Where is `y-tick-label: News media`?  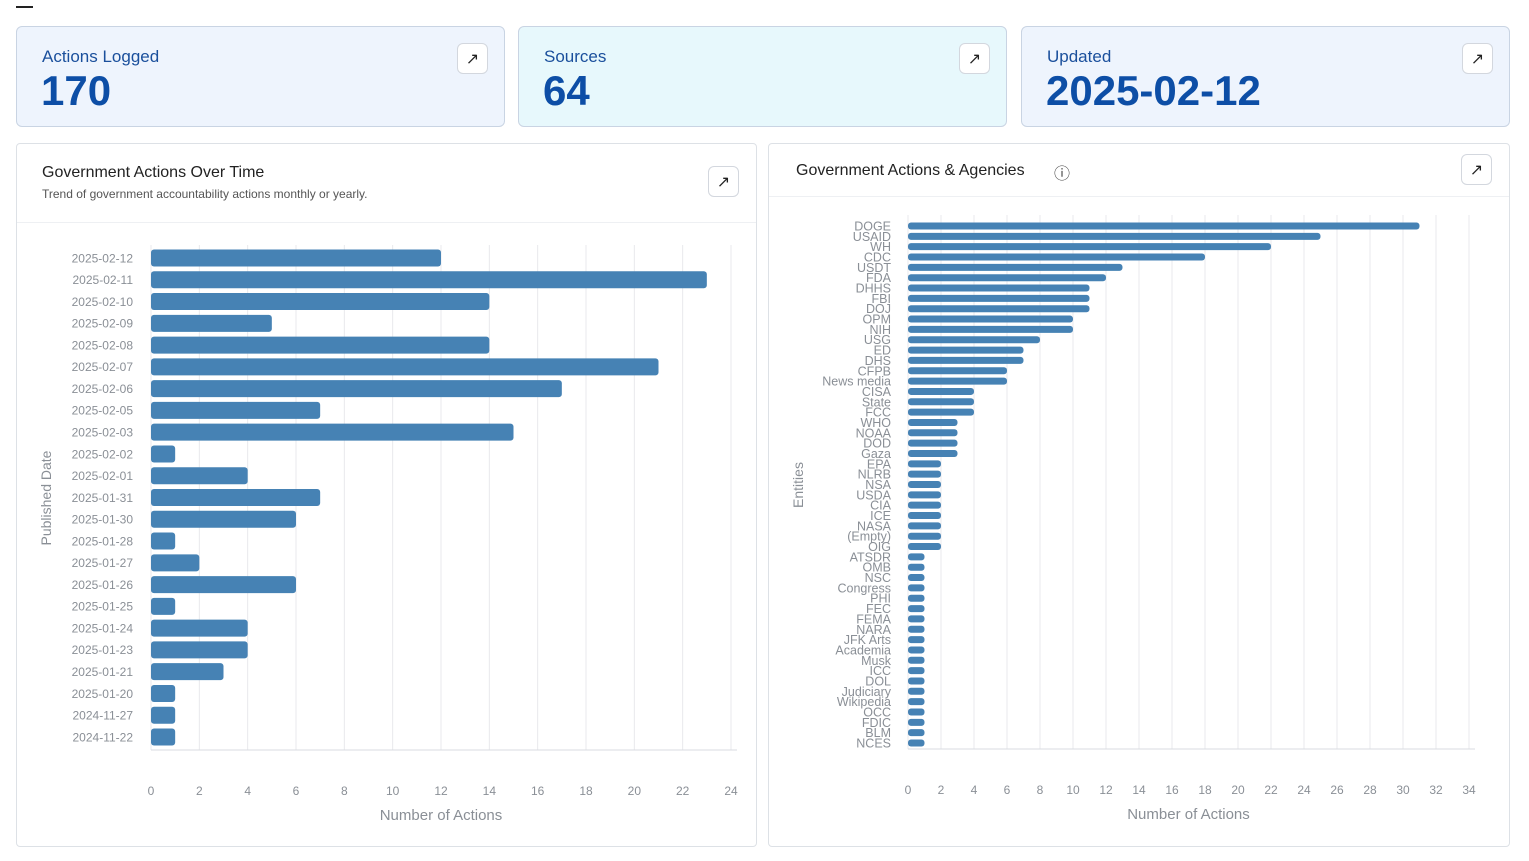 y-tick-label: News media is located at coordinates (856, 382).